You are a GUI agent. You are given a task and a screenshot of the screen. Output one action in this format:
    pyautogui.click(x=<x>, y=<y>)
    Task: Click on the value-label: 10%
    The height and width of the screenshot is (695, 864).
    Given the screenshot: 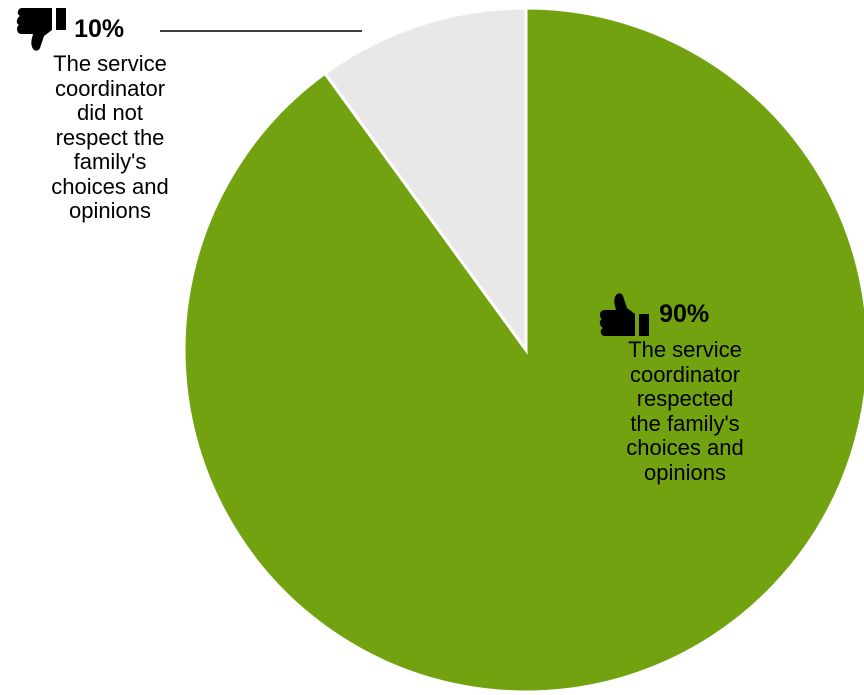 What is the action you would take?
    pyautogui.click(x=99, y=28)
    